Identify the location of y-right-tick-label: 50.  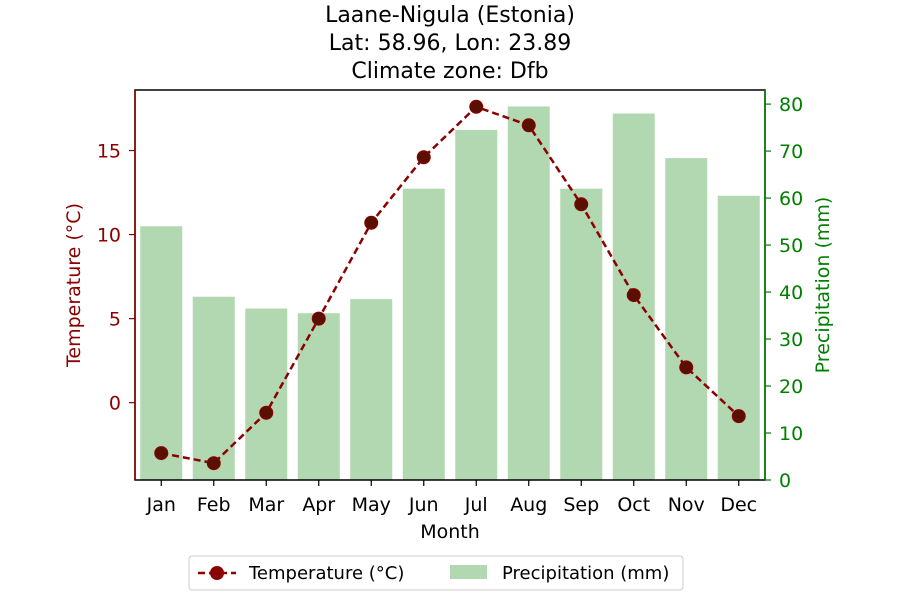
(791, 246).